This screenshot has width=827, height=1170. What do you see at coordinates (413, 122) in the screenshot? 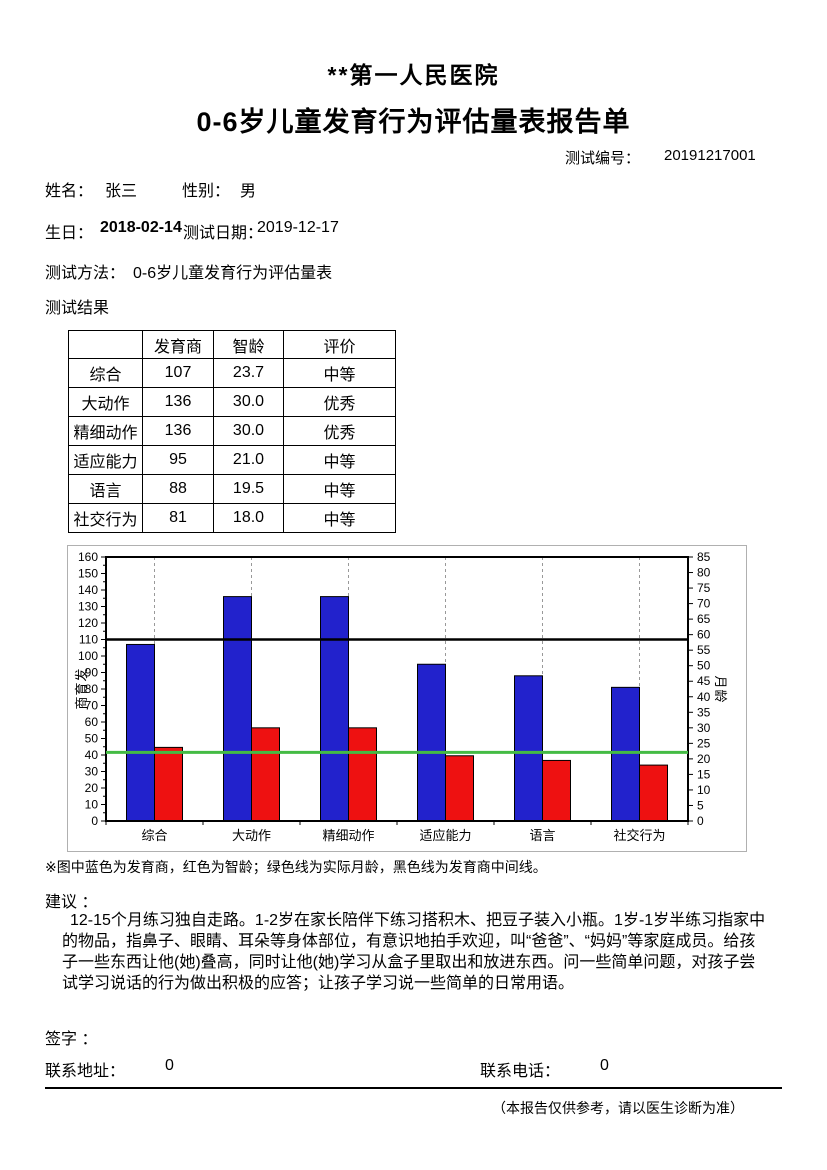
I see `report-title: 0-6岁儿童发育行为评估量表报告单` at bounding box center [413, 122].